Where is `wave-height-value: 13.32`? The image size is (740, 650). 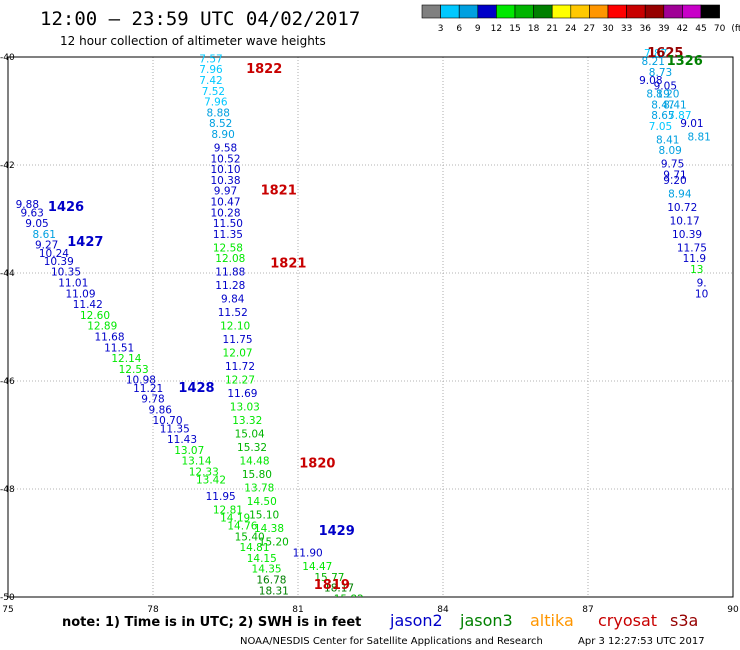 wave-height-value: 13.32 is located at coordinates (247, 421).